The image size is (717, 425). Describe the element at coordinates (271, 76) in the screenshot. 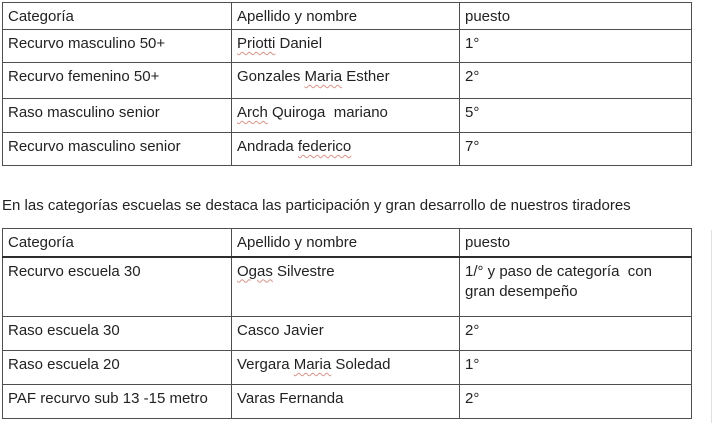

I see `cell-text: Gonzales` at that location.